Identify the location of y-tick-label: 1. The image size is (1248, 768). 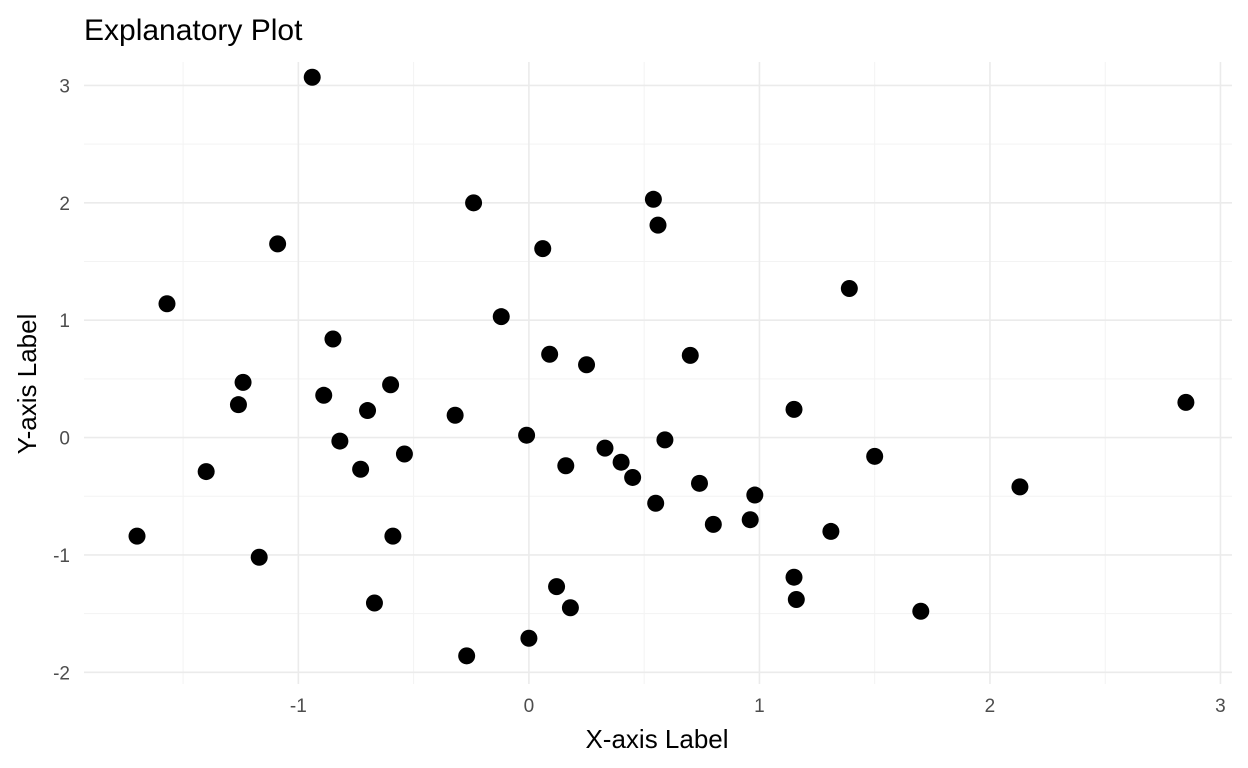
(64, 321).